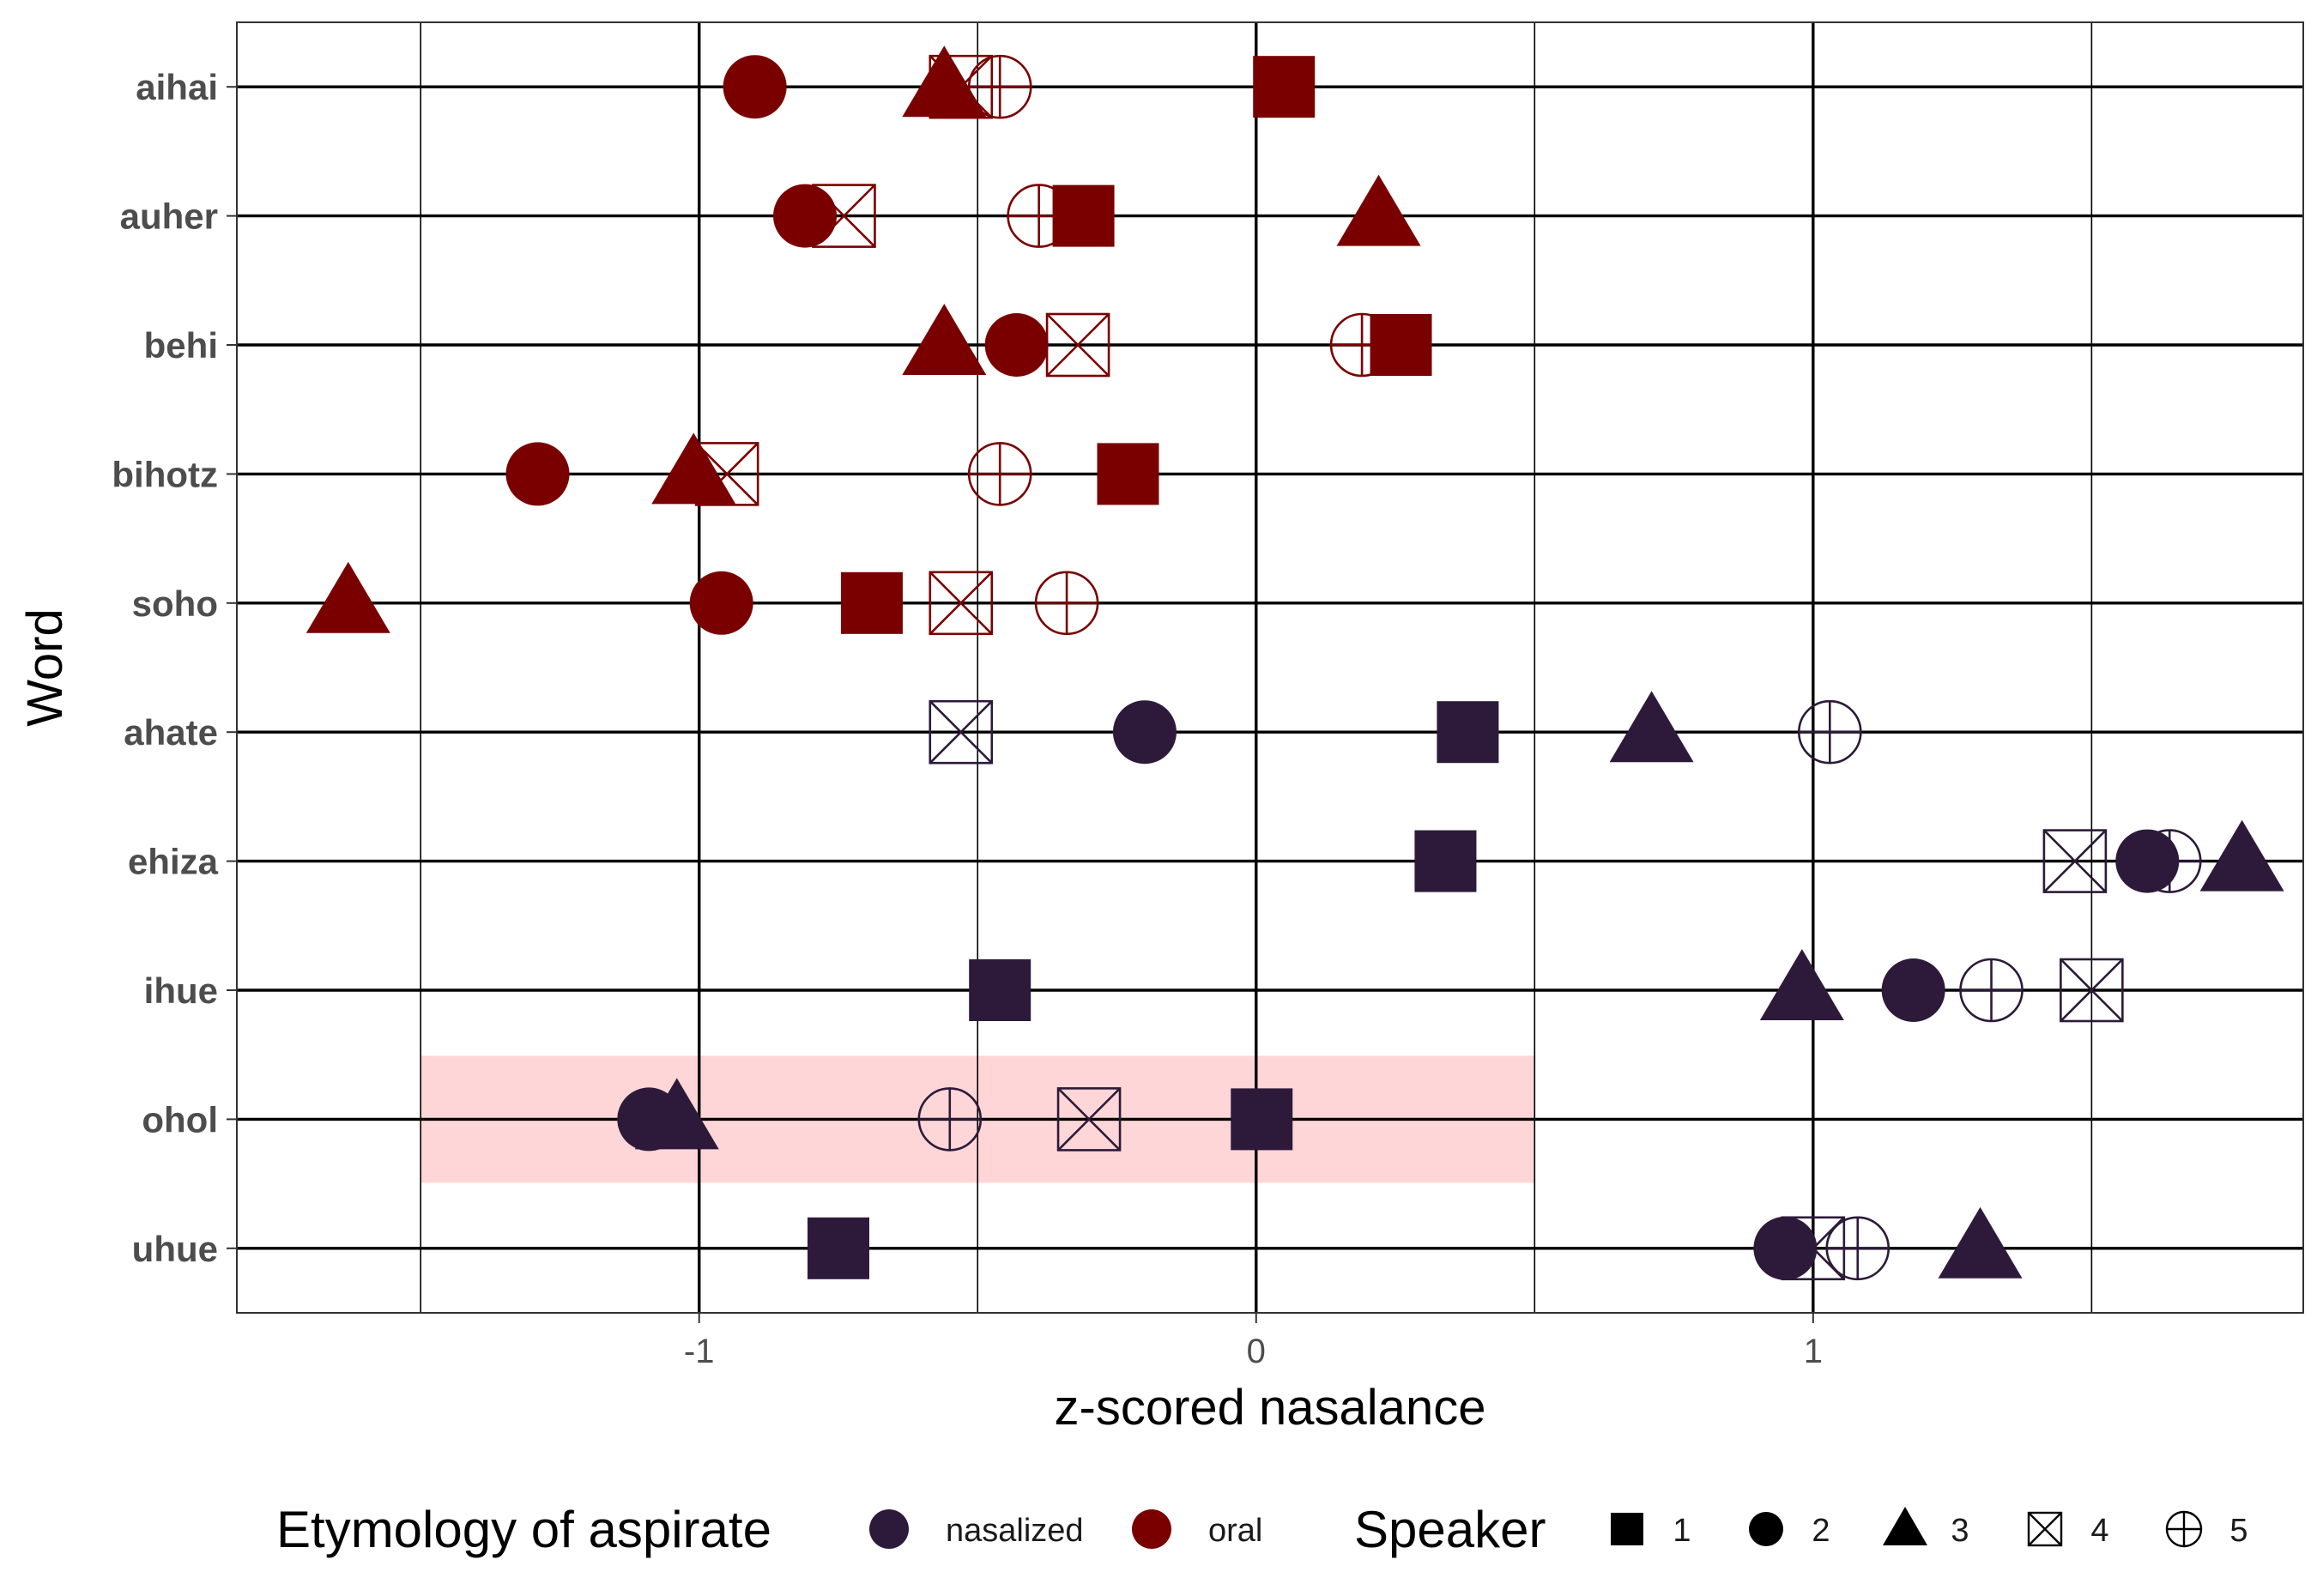 The width and height of the screenshot is (2317, 1596). I want to click on y-tick-label-auher: auher, so click(169, 217).